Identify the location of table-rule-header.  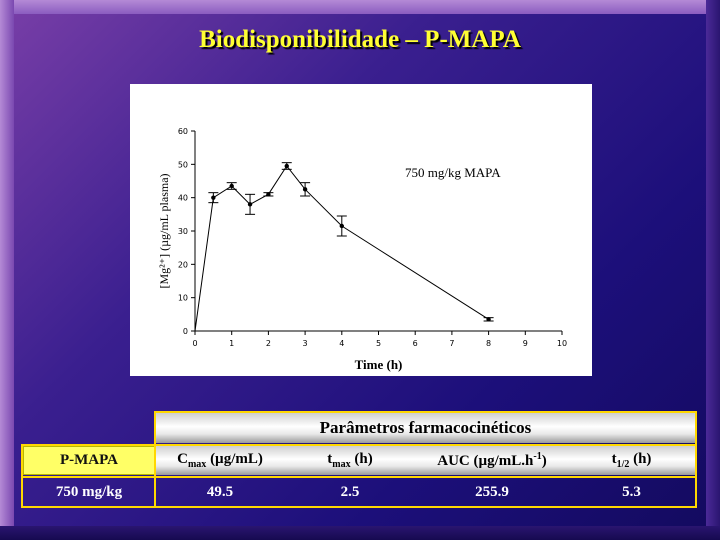
(359, 445).